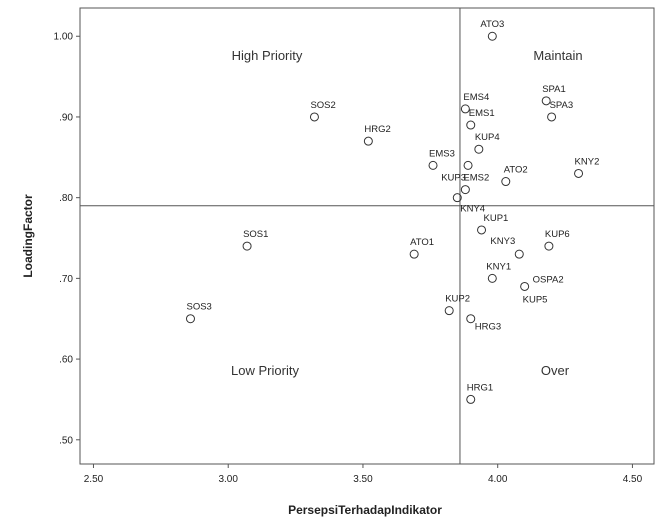 The image size is (663, 532). I want to click on data-point-label: HRG1, so click(480, 387).